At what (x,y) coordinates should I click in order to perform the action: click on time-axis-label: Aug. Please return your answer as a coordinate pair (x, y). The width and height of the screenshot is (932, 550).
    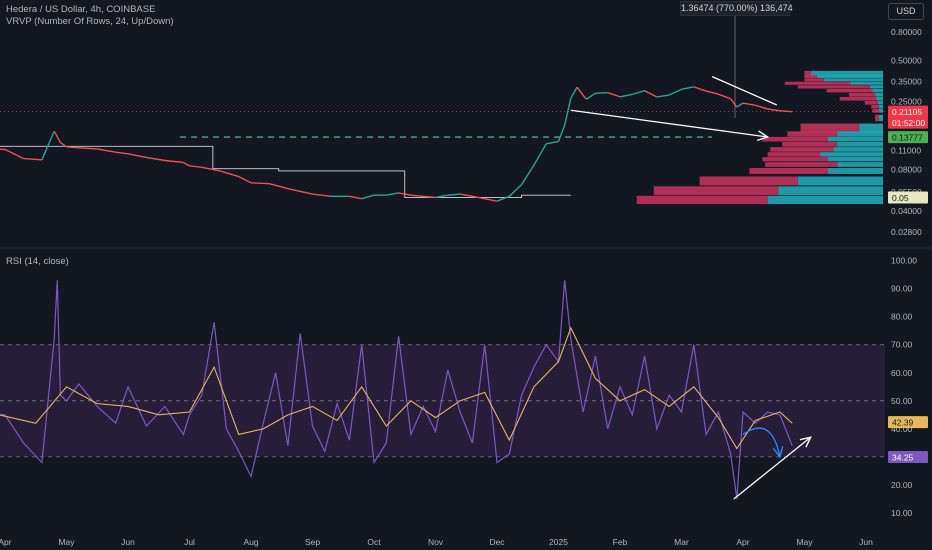
    Looking at the image, I should click on (250, 542).